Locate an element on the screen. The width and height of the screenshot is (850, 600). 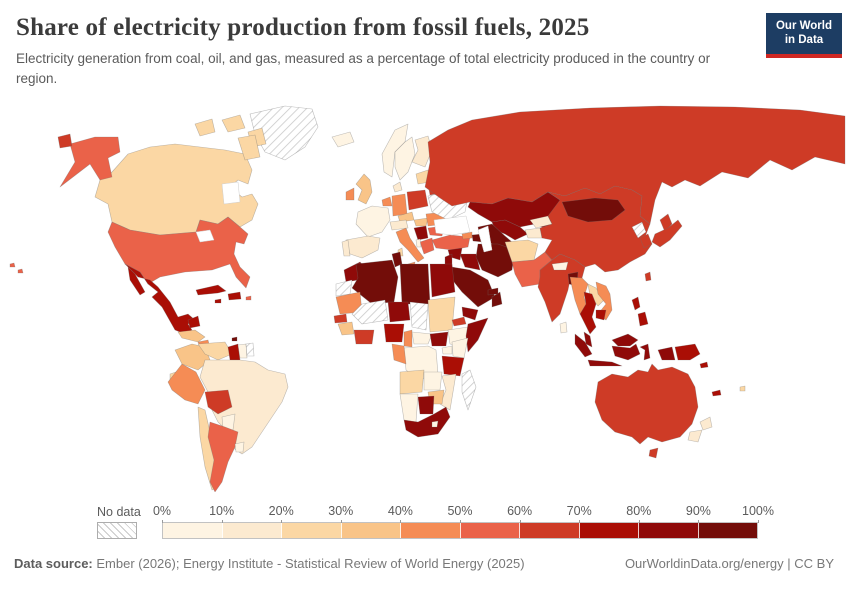
country-serbia-bosnia is located at coordinates (421, 233).